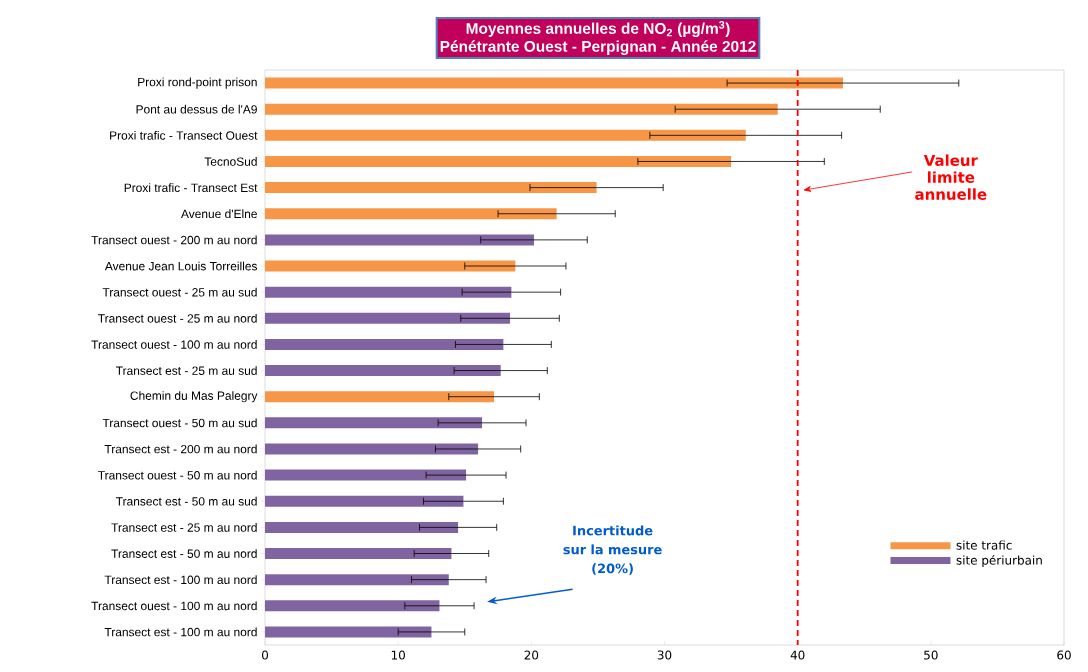 Image resolution: width=1088 pixels, height=672 pixels. I want to click on chart-title: Moyennes annuelles de NO$_{2}$ (µg/m$^{3}$), so click(598, 29).